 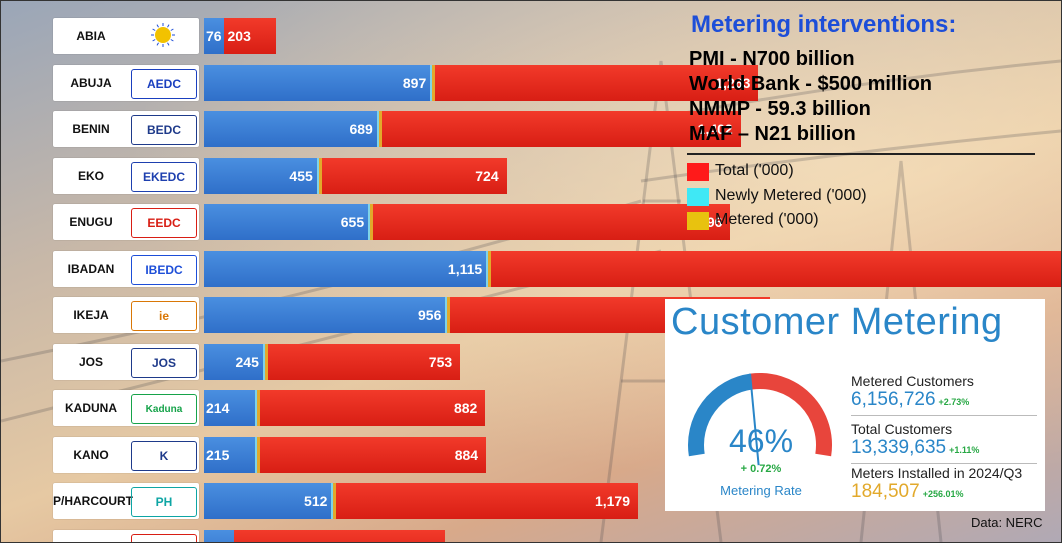 What do you see at coordinates (126, 361) in the screenshot?
I see `category-label-box: JOS JOS` at bounding box center [126, 361].